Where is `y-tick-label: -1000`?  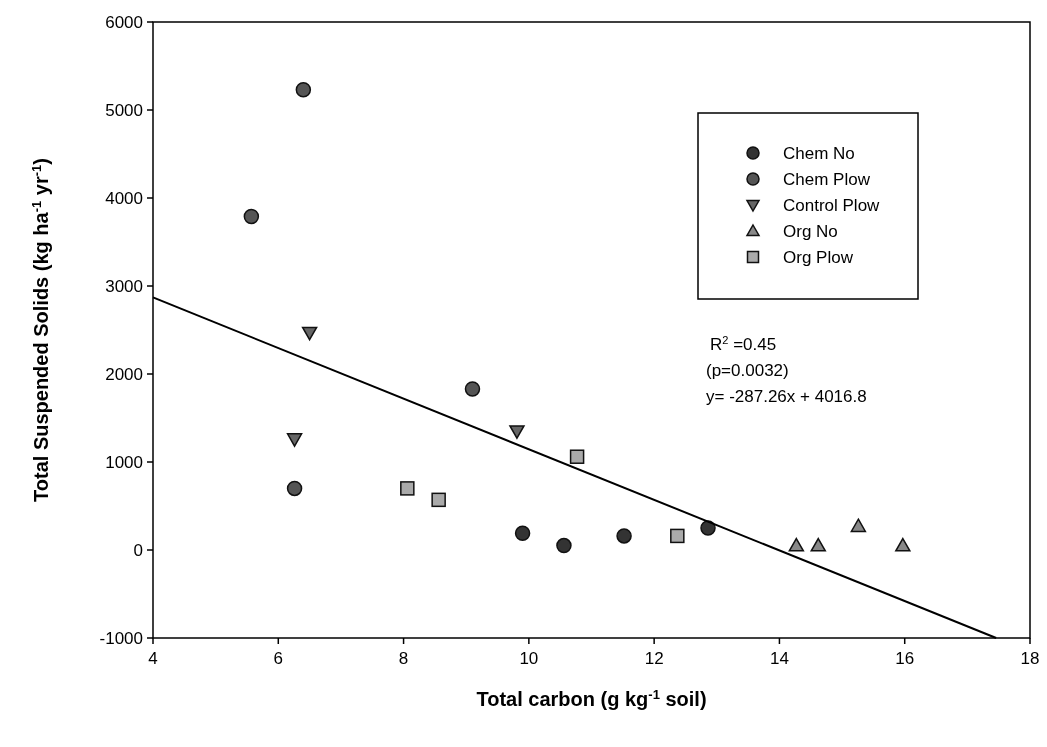
y-tick-label: -1000 is located at coordinates (121, 638).